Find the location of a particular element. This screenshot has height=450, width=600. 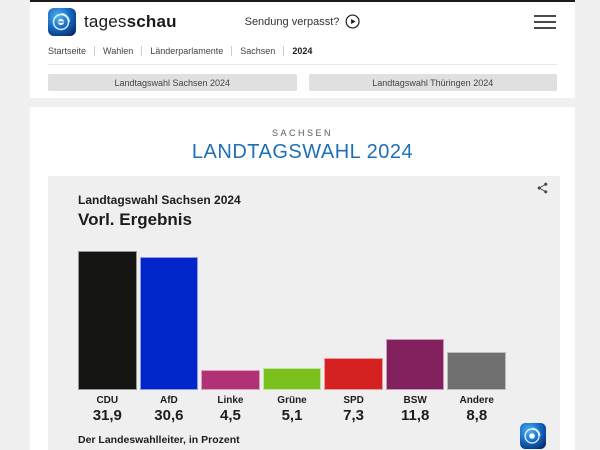

bar-grüne is located at coordinates (292, 379).